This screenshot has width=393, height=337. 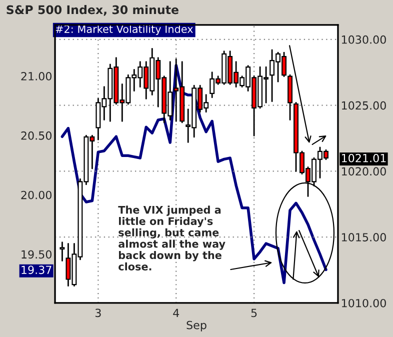 What do you see at coordinates (37, 254) in the screenshot?
I see `y2-tick-label: 19.50` at bounding box center [37, 254].